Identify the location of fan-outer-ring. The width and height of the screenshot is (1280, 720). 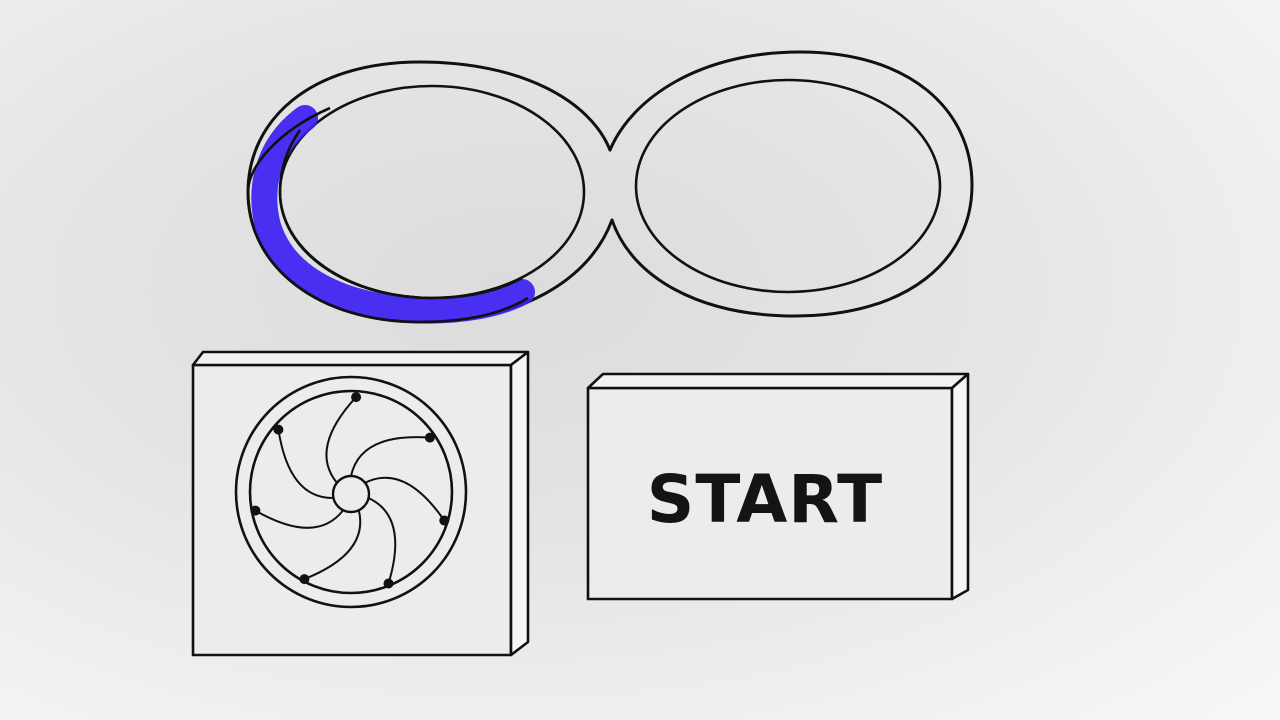
(351, 492).